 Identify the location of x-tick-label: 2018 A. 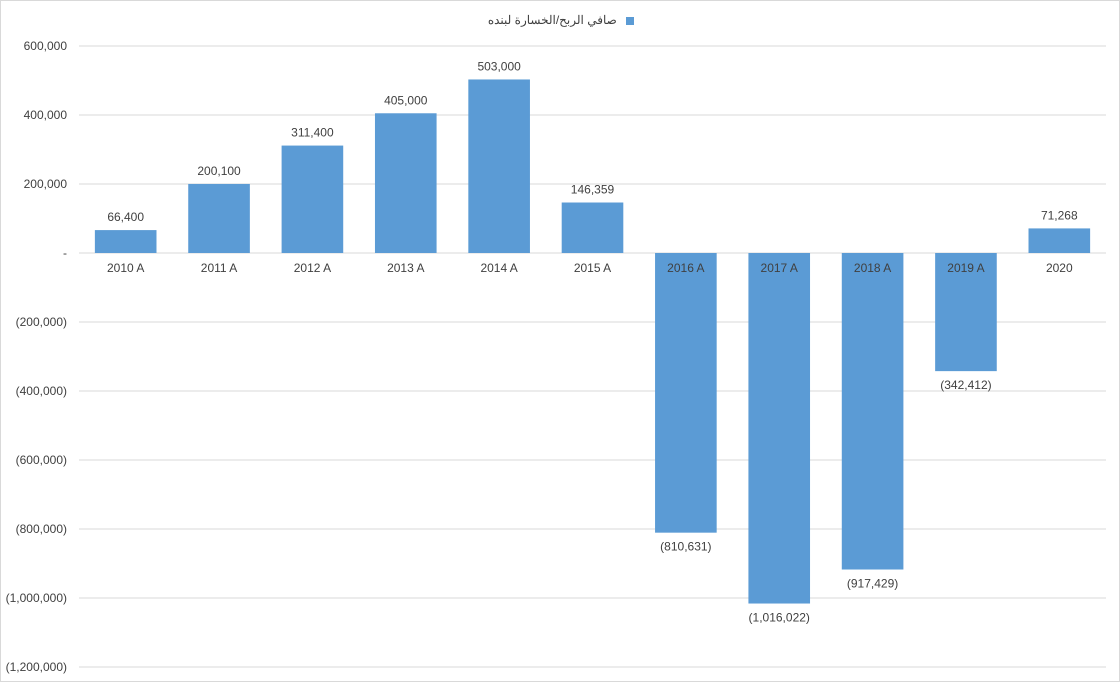
(872, 268).